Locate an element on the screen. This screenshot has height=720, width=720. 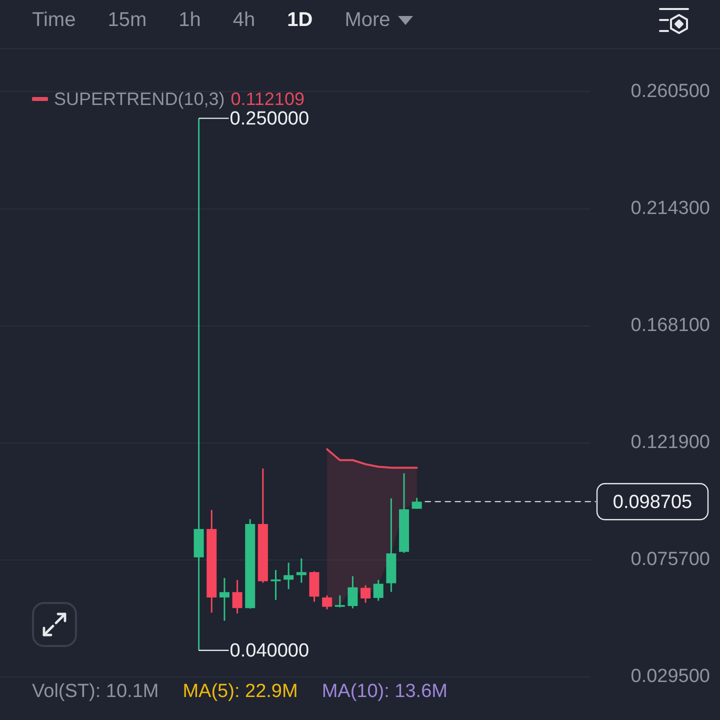
y-tick-label: 0.260500 is located at coordinates (670, 91).